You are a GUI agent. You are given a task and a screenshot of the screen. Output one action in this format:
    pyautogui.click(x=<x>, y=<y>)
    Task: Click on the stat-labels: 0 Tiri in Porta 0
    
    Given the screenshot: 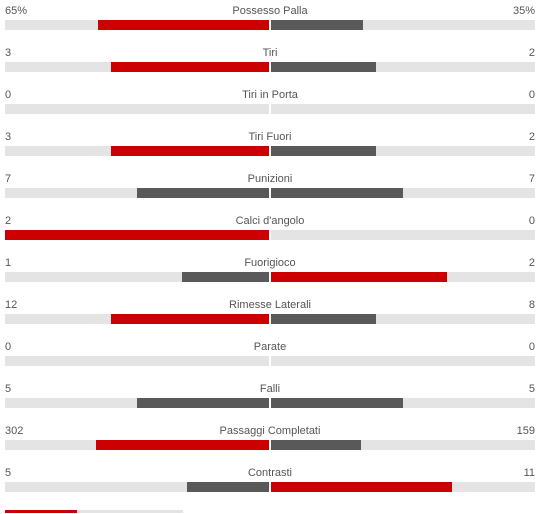 What is the action you would take?
    pyautogui.click(x=270, y=95)
    